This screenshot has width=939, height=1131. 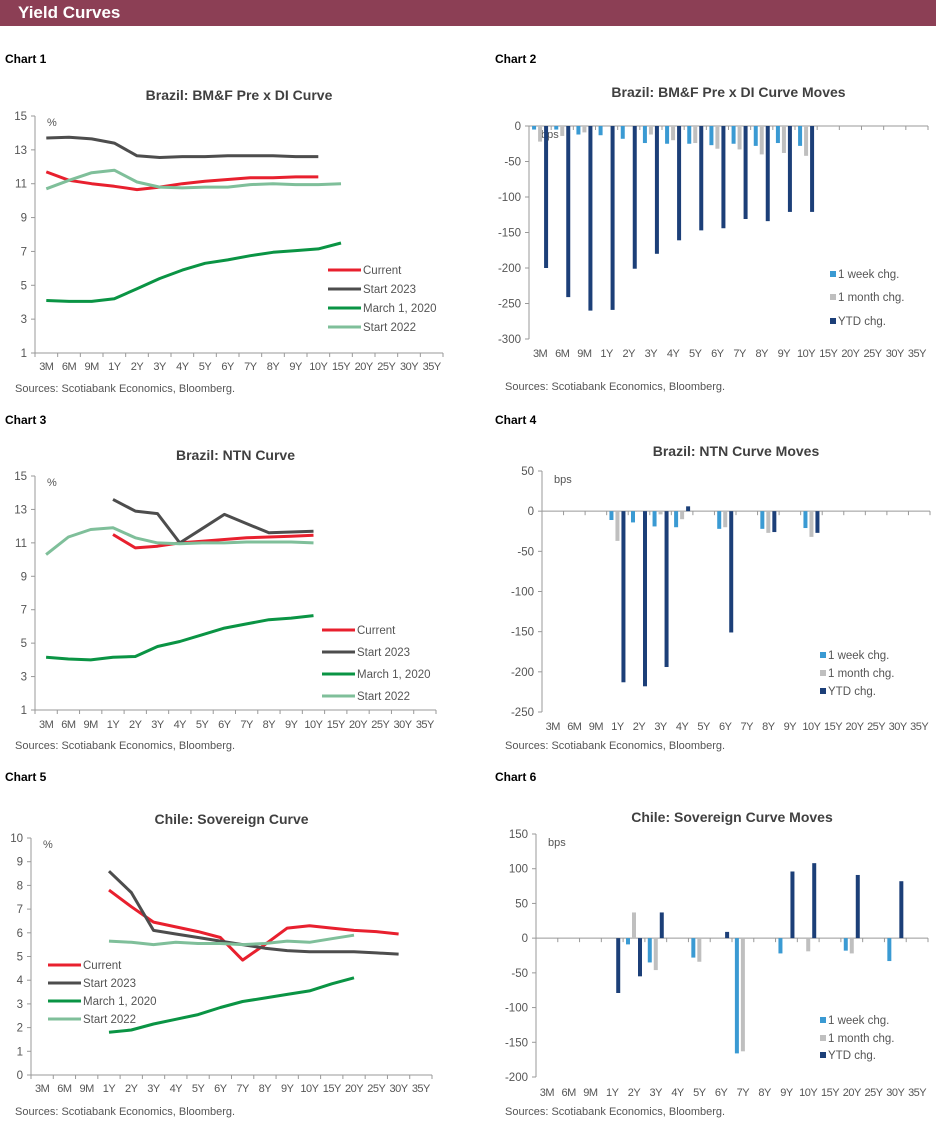 I want to click on chart-1-label: Chart 1, so click(x=26, y=59).